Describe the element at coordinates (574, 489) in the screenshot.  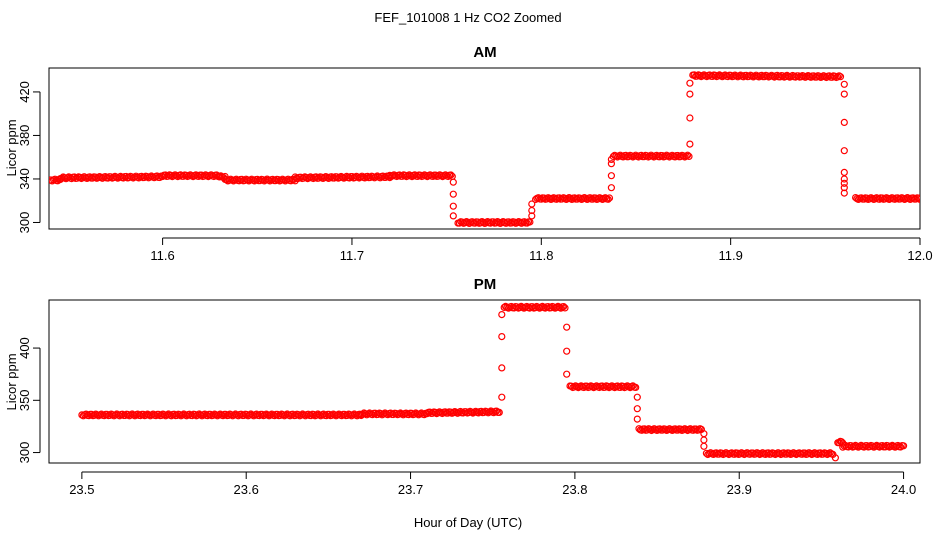
I see `pm-x-tick-label: 23.8` at that location.